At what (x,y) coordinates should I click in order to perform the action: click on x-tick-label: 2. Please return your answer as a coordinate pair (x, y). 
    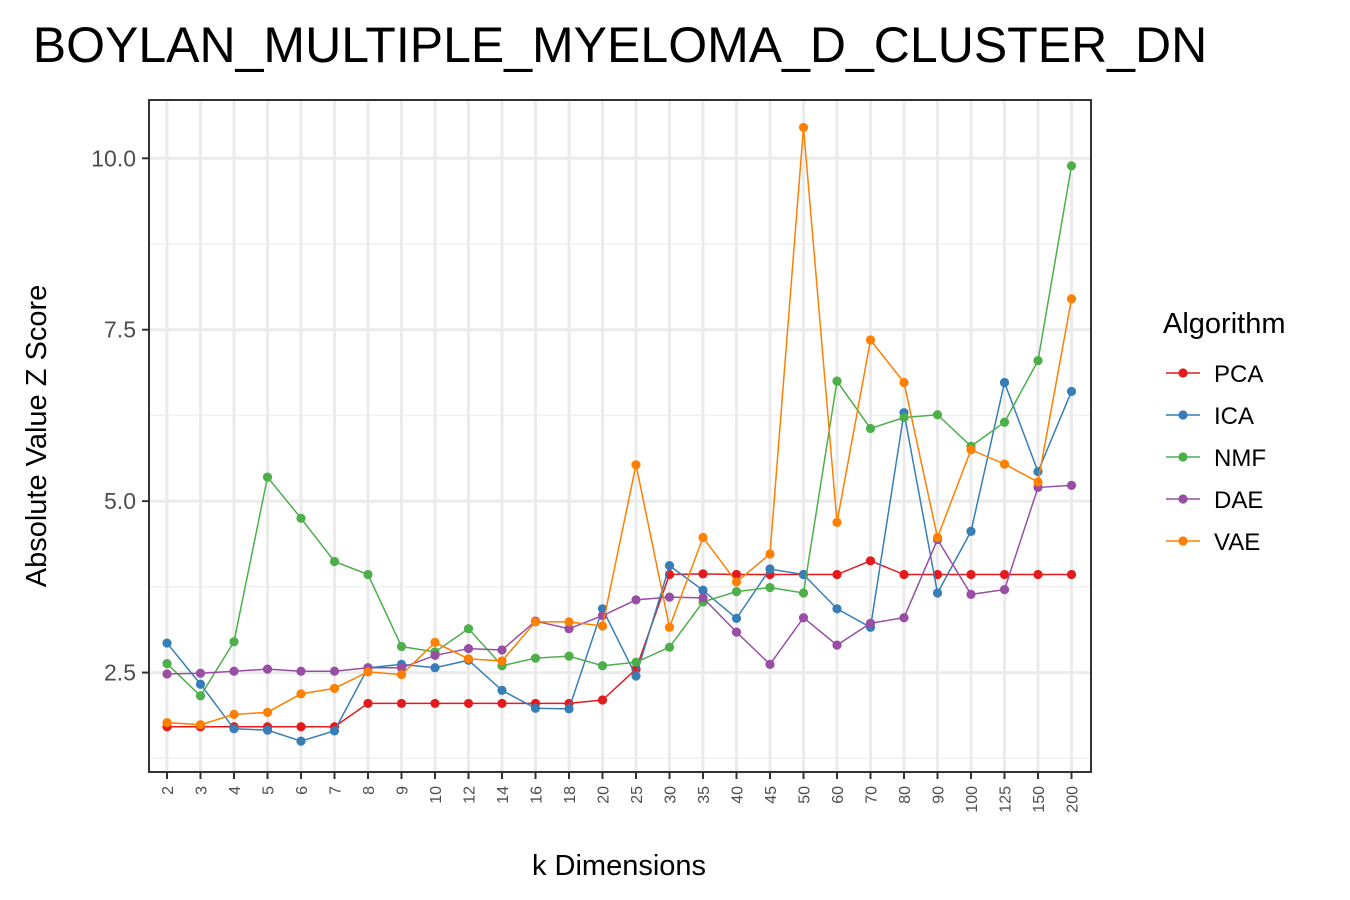
    Looking at the image, I should click on (168, 790).